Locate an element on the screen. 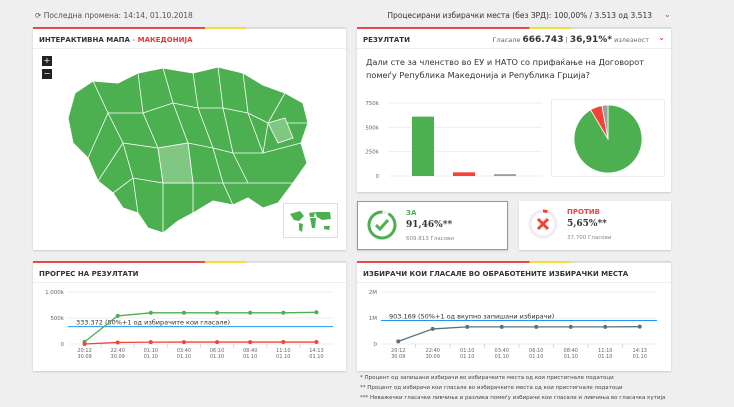  card-against: ПРОТИВ 5,65%** 37.700 Гласови is located at coordinates (595, 225).